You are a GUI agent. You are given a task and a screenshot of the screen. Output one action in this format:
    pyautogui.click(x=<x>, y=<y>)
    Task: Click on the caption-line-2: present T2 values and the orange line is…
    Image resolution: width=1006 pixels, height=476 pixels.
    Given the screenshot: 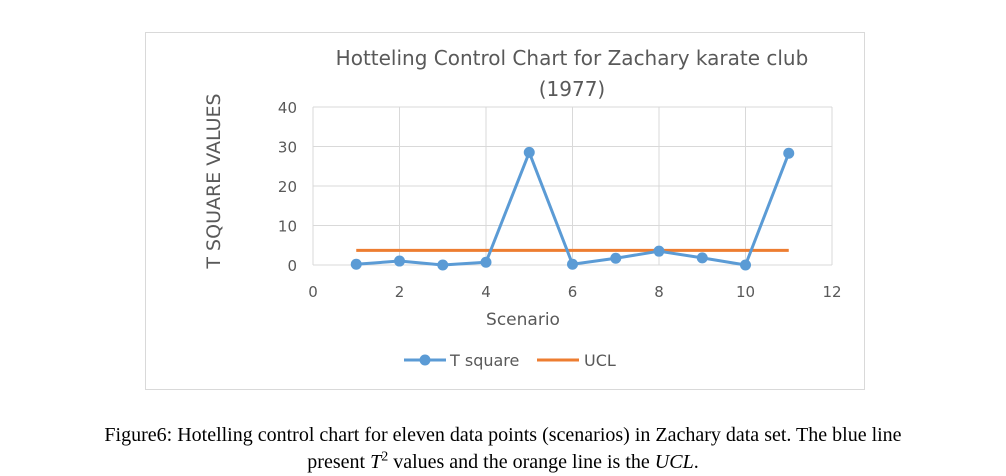 What is the action you would take?
    pyautogui.click(x=503, y=462)
    